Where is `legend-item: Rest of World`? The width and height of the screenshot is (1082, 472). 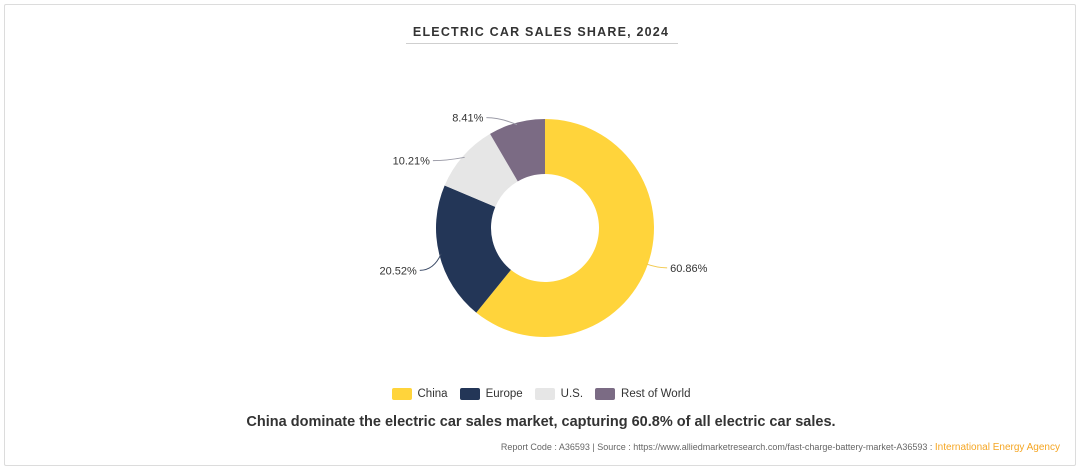 legend-item: Rest of World is located at coordinates (642, 394).